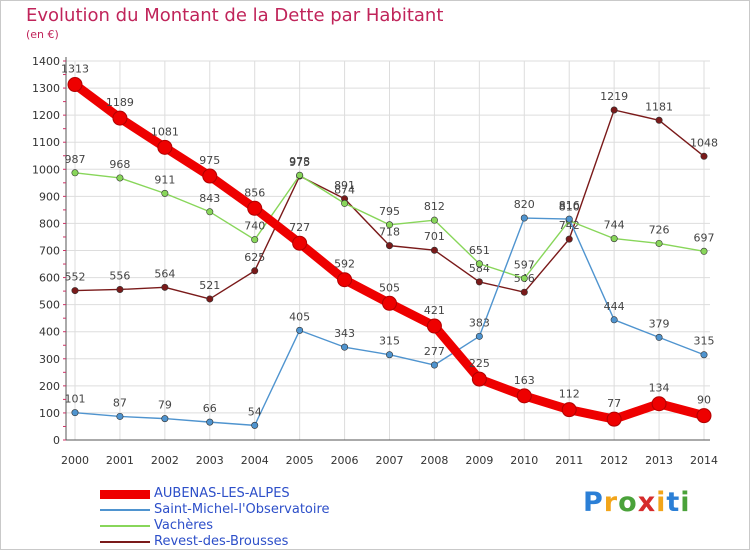  I want to click on data-label: 163, so click(524, 380).